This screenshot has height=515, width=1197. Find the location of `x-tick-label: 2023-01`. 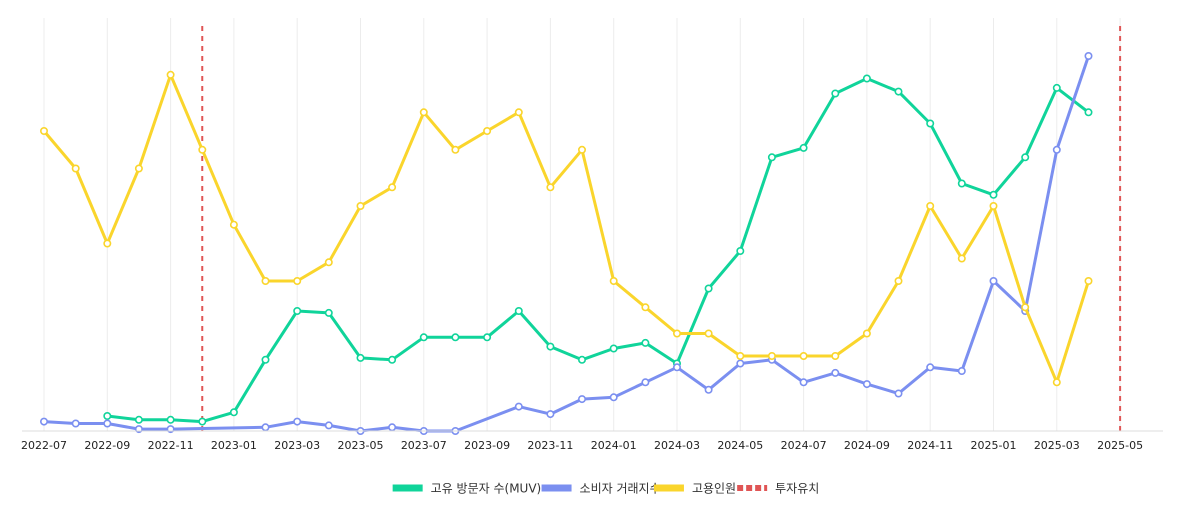

x-tick-label: 2023-01 is located at coordinates (234, 445).